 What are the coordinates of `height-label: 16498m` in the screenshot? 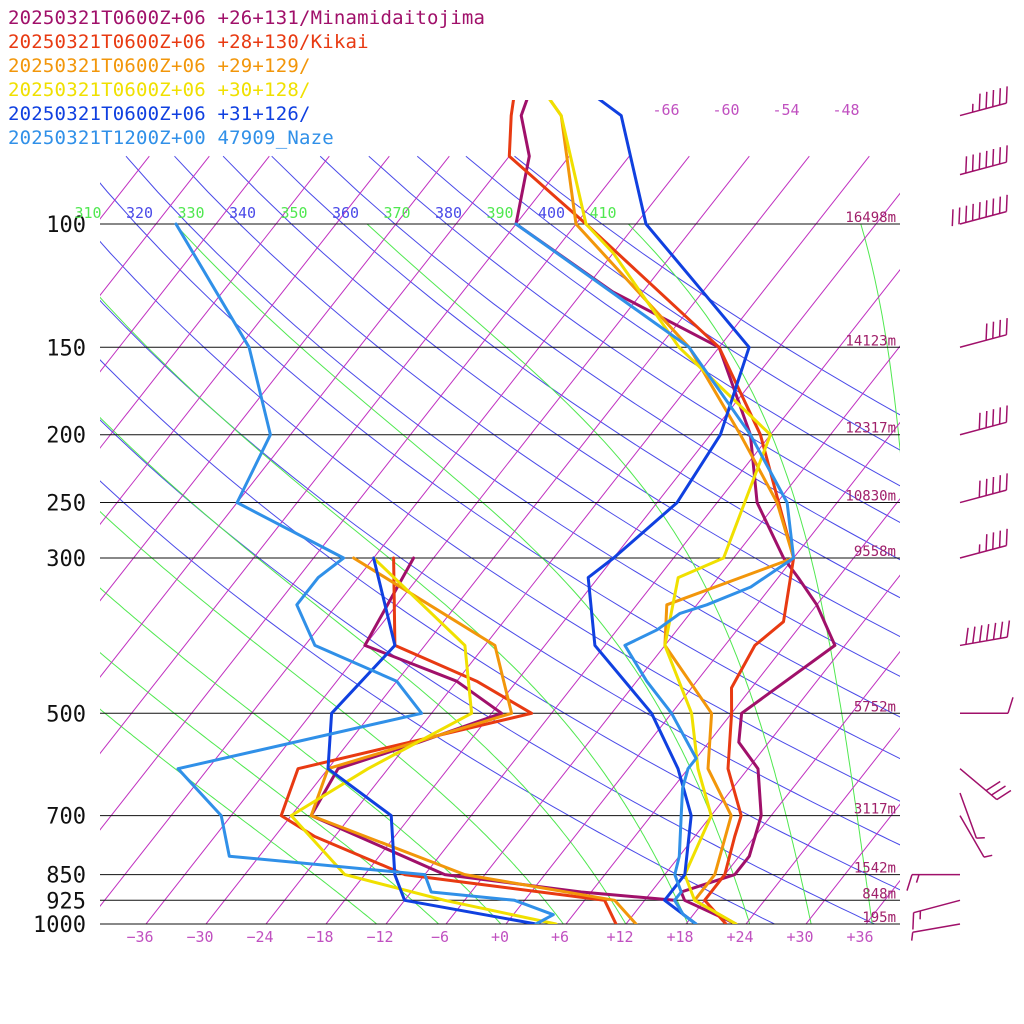 It's located at (870, 218).